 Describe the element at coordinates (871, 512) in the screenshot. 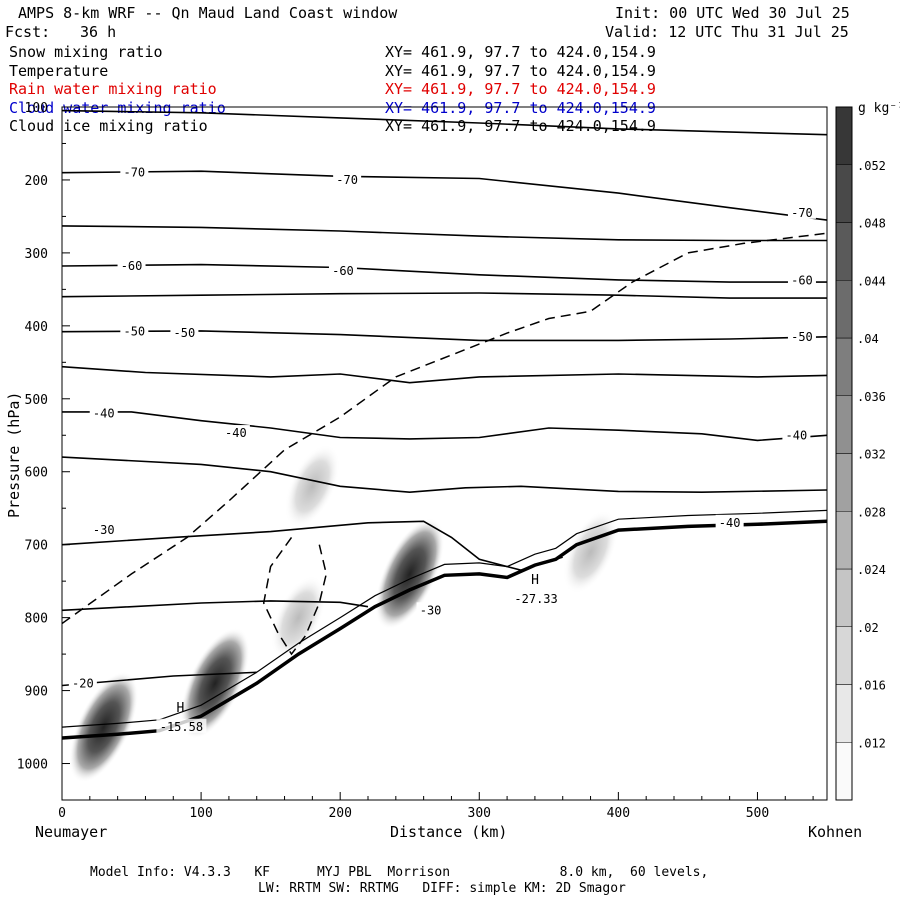

I see `colorbar-tick-label: .028` at that location.